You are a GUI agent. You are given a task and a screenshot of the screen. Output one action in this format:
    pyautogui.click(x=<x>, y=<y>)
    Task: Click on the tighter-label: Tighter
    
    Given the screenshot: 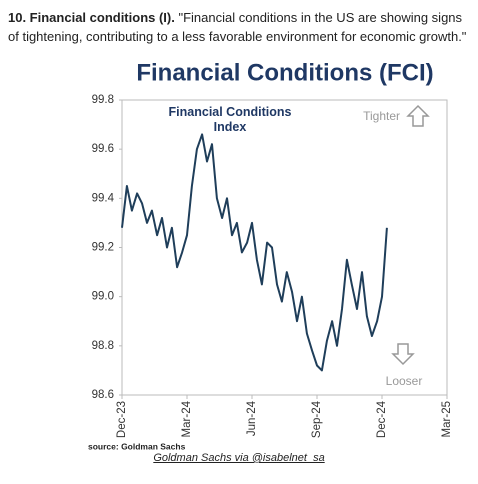 What is the action you would take?
    pyautogui.click(x=381, y=116)
    